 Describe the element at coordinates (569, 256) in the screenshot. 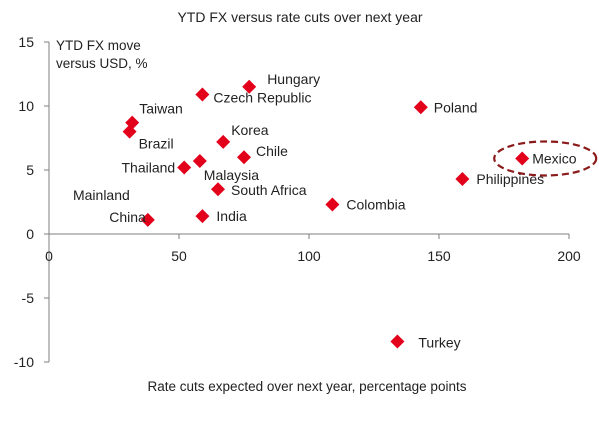

I see `x-tick-label: 200` at that location.